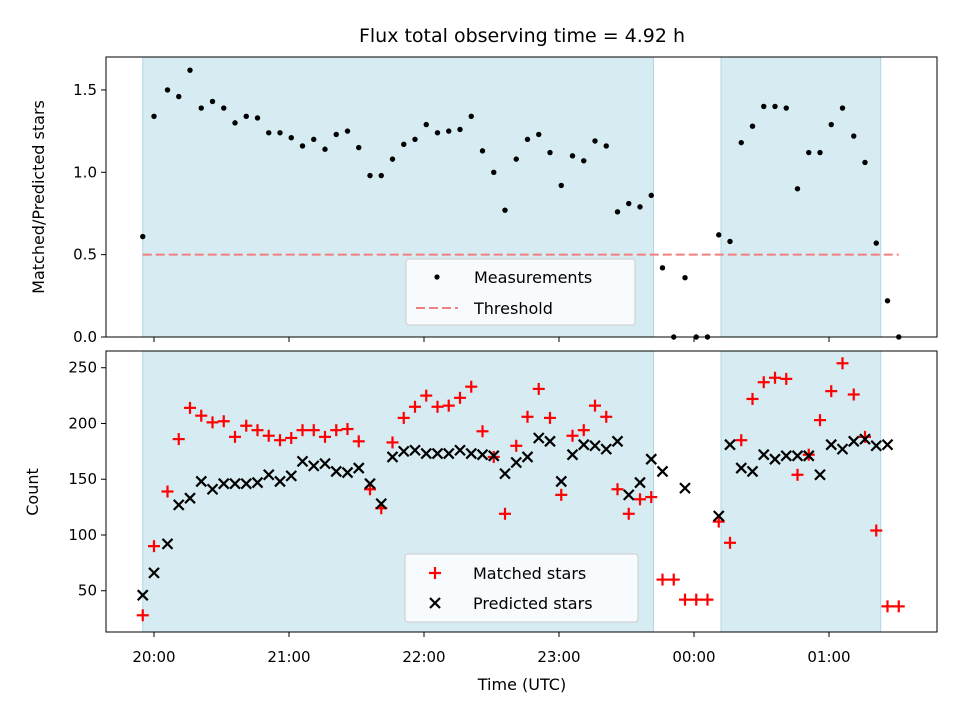 This screenshot has height=724, width=960. What do you see at coordinates (82, 479) in the screenshot?
I see `y-tick-label: 150` at bounding box center [82, 479].